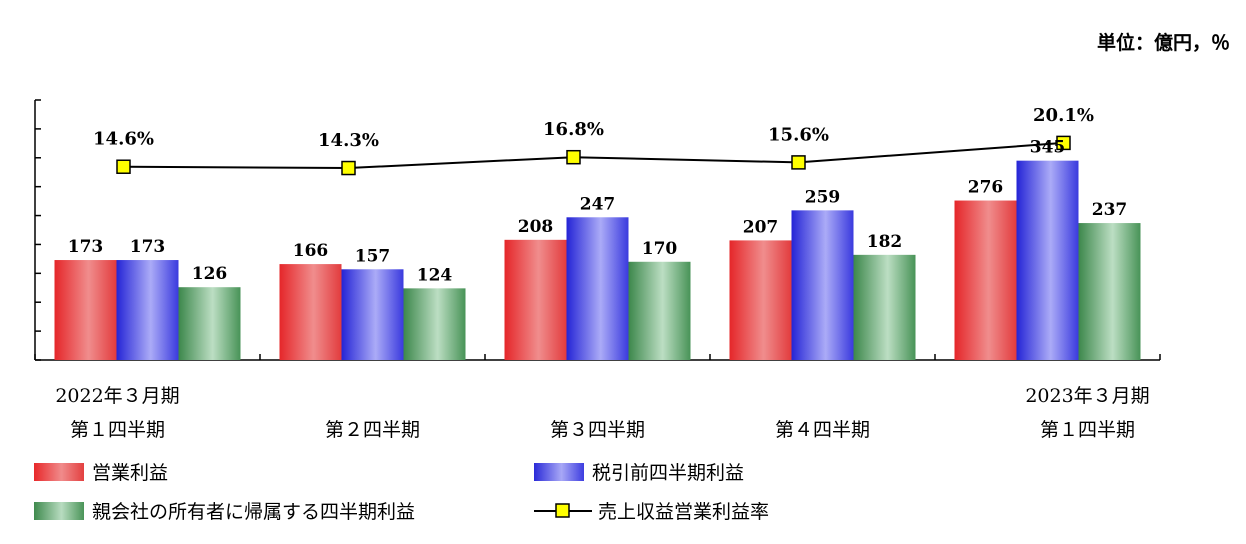 Image resolution: width=1246 pixels, height=544 pixels. What do you see at coordinates (1087, 396) in the screenshot?
I see `x-tick-label: 2023年３月期` at bounding box center [1087, 396].